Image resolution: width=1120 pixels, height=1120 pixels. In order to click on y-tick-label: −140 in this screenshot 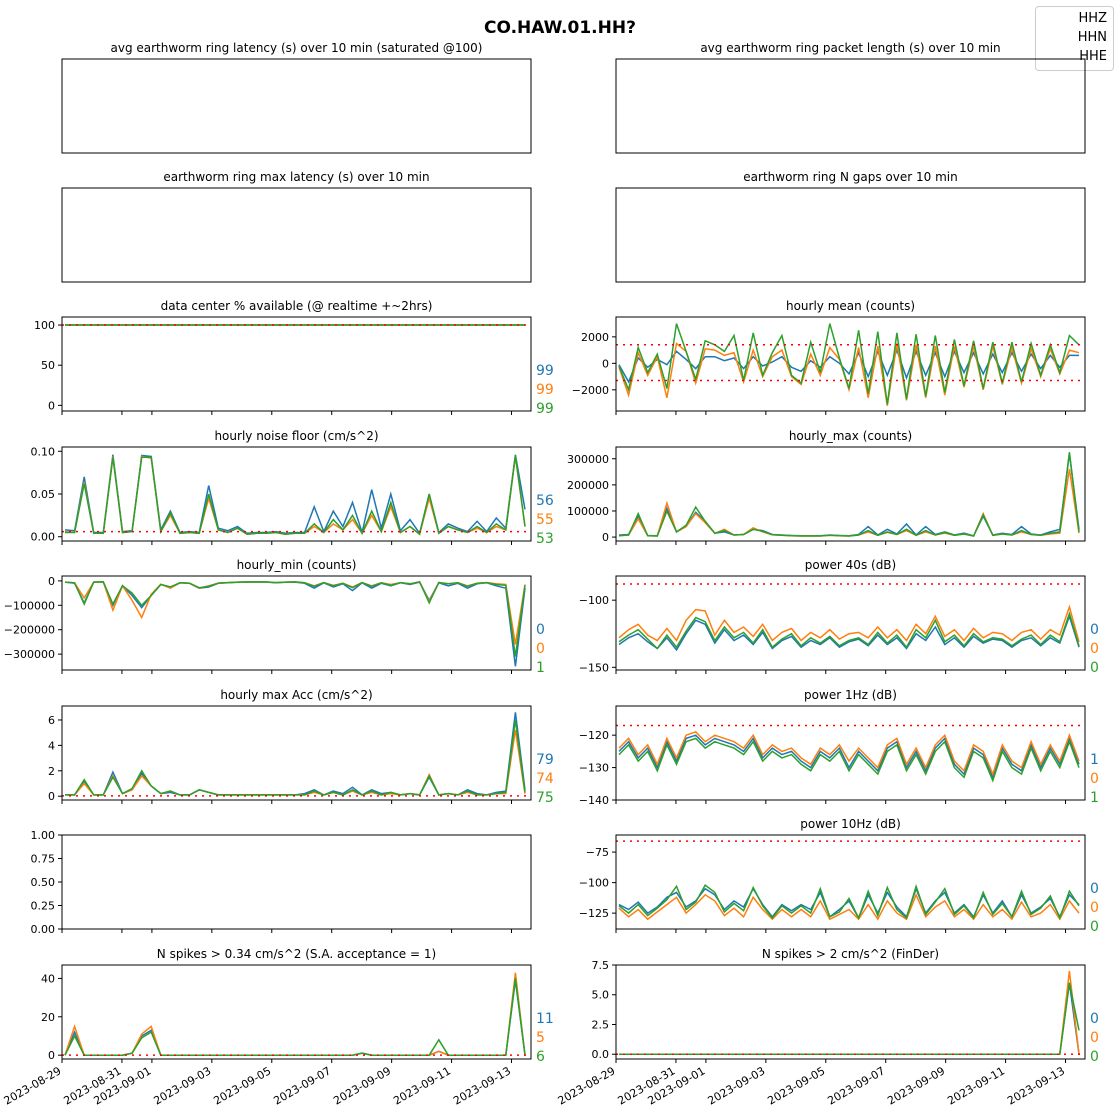, I will do `click(594, 800)`.